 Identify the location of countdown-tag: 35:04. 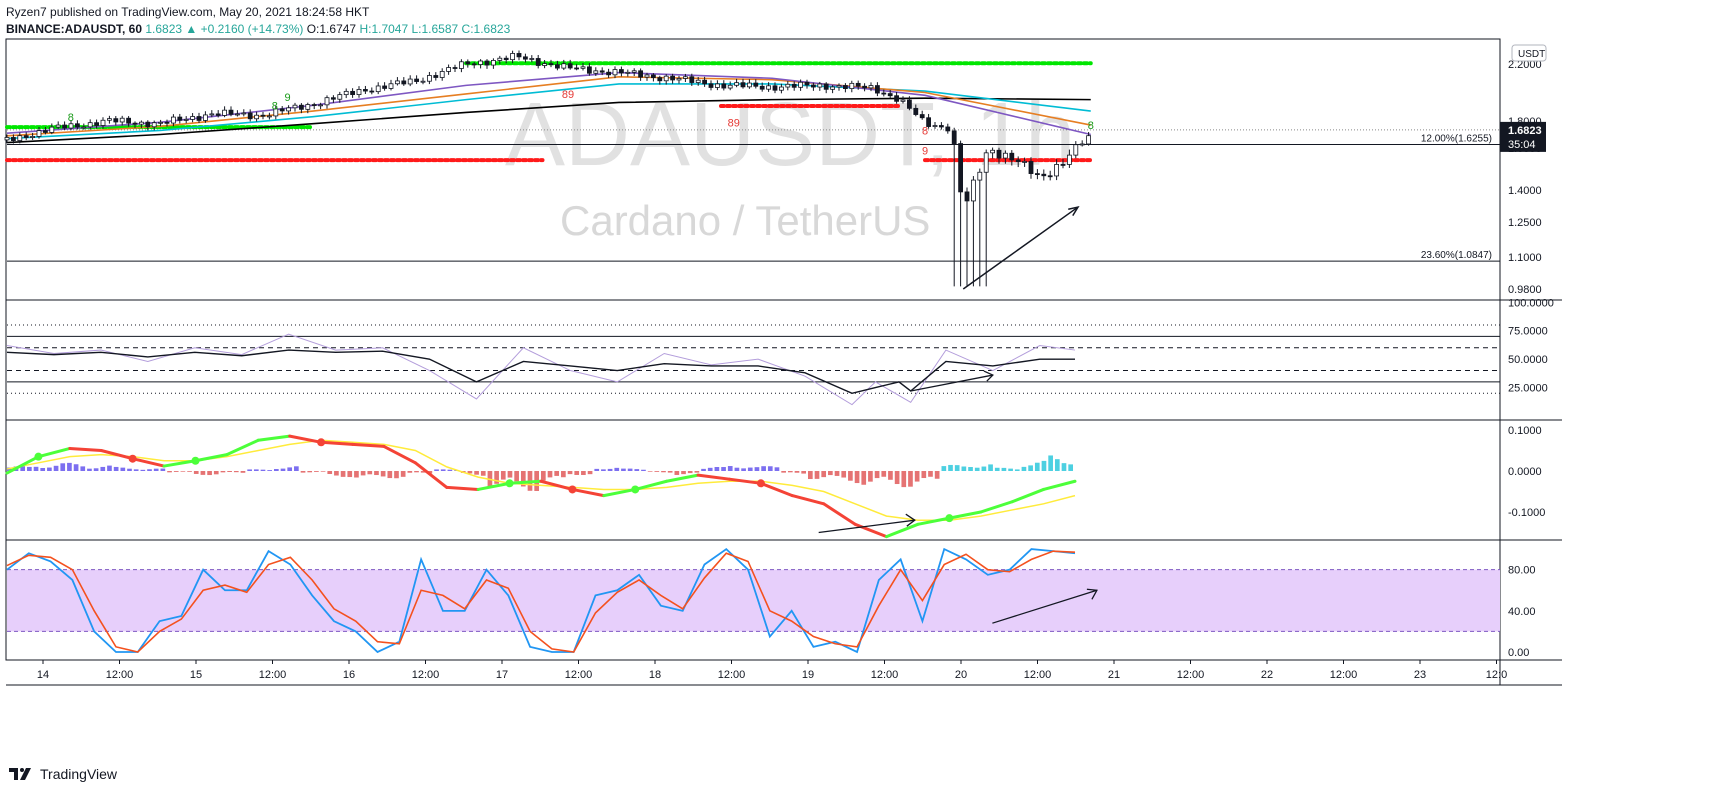
(1522, 145).